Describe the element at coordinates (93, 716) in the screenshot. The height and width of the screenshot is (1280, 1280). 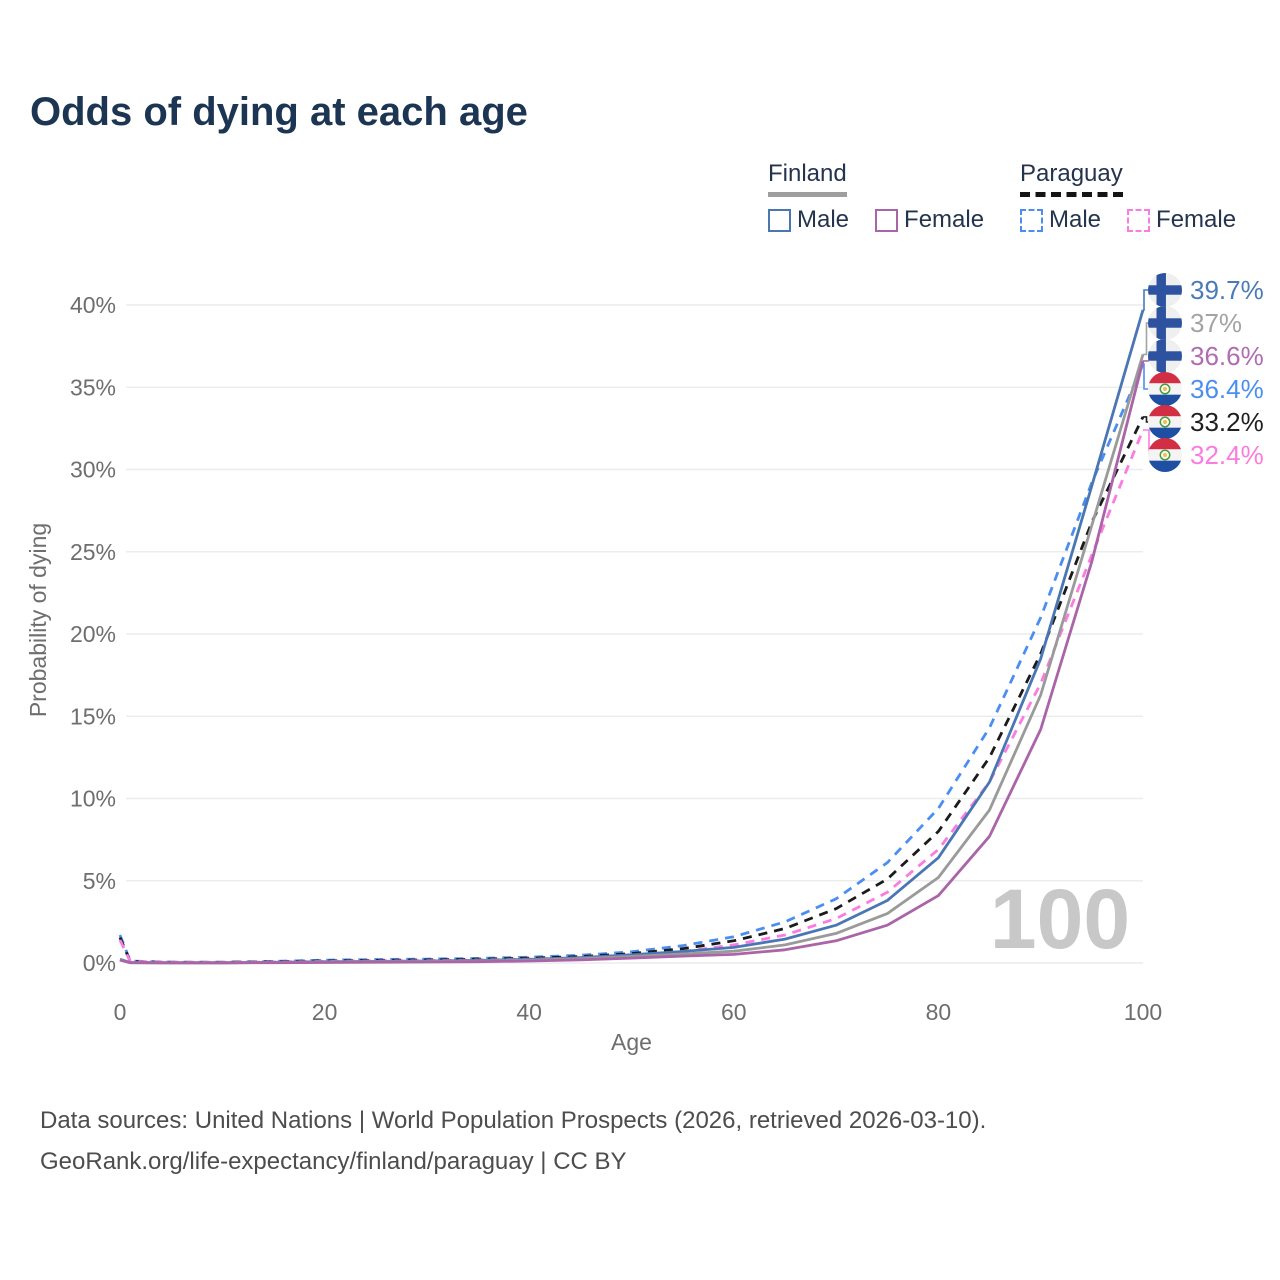
I see `y-tick-label: 15%` at that location.